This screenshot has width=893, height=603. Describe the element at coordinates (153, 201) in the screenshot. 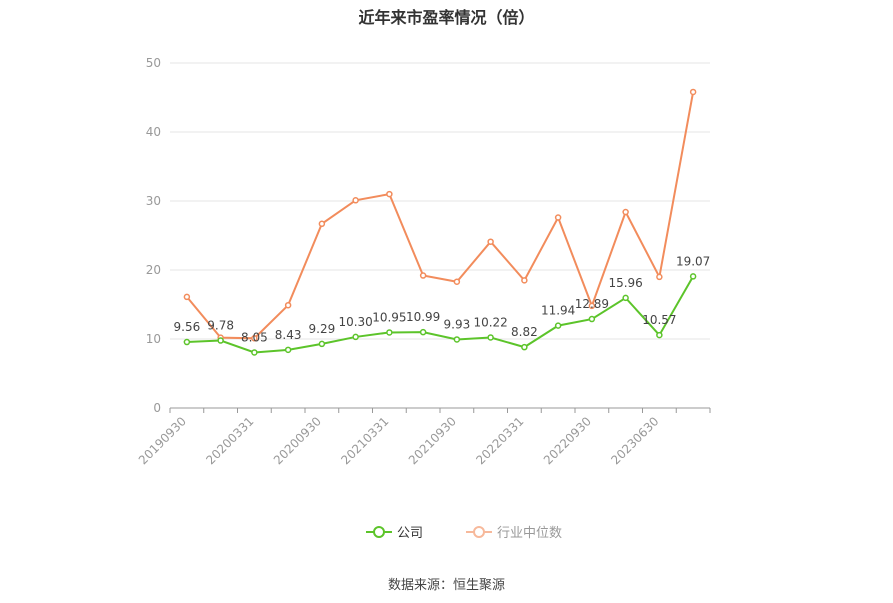

I see `y-tick-label: 30` at that location.